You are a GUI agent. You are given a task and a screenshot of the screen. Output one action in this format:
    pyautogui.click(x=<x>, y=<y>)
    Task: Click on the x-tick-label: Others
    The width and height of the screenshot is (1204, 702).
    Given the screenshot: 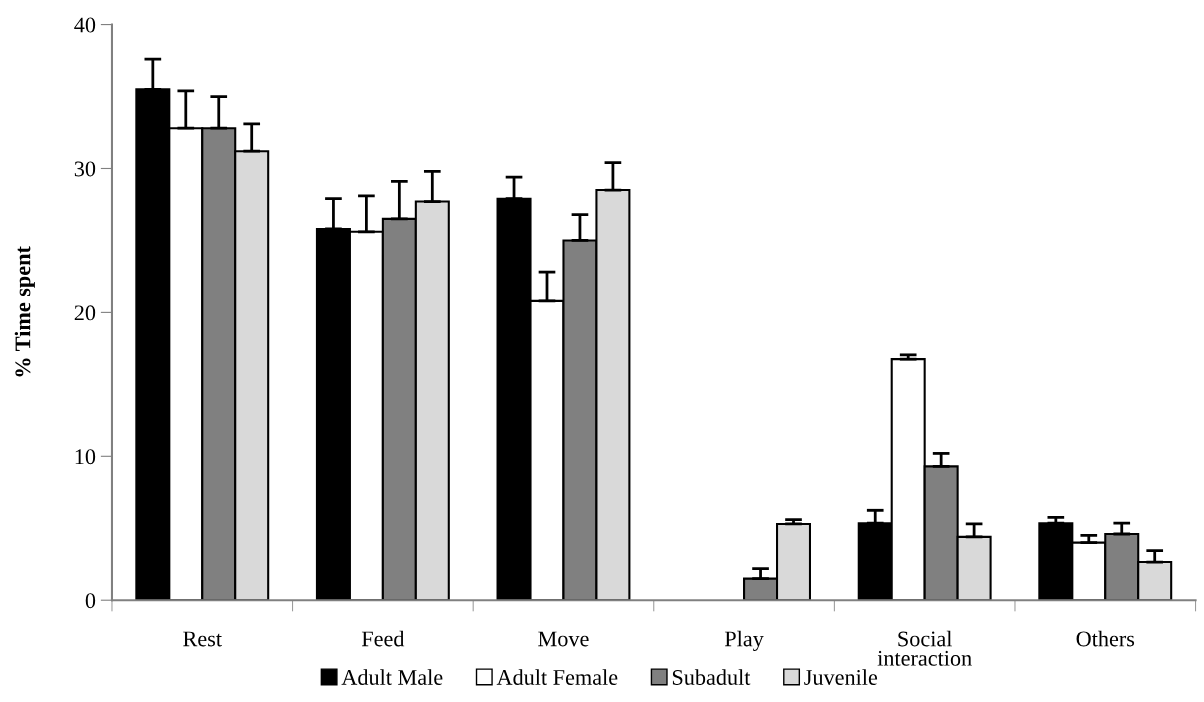 What is the action you would take?
    pyautogui.click(x=1105, y=638)
    